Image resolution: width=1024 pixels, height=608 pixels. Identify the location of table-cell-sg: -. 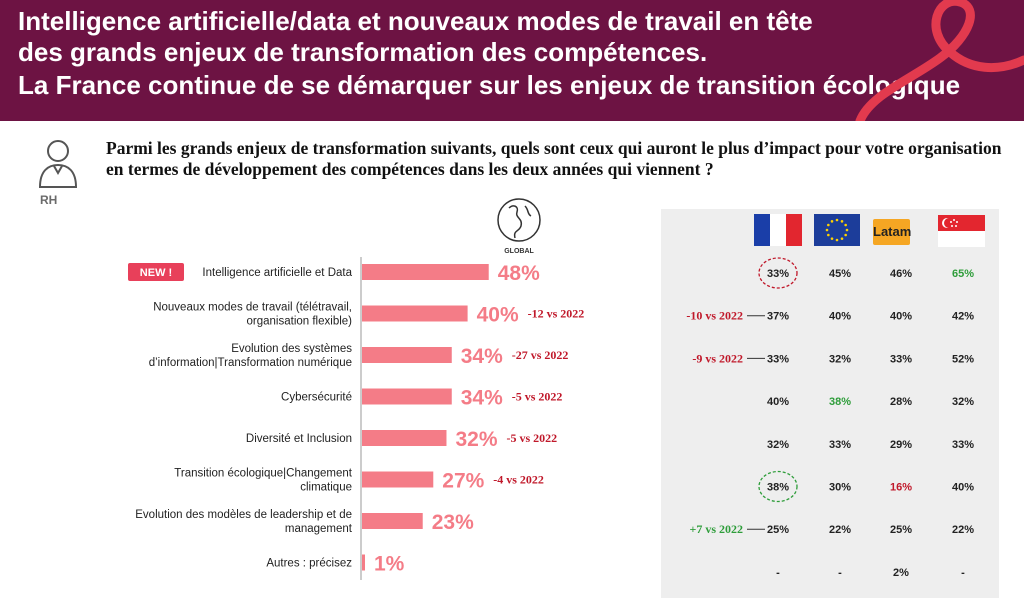
(963, 573).